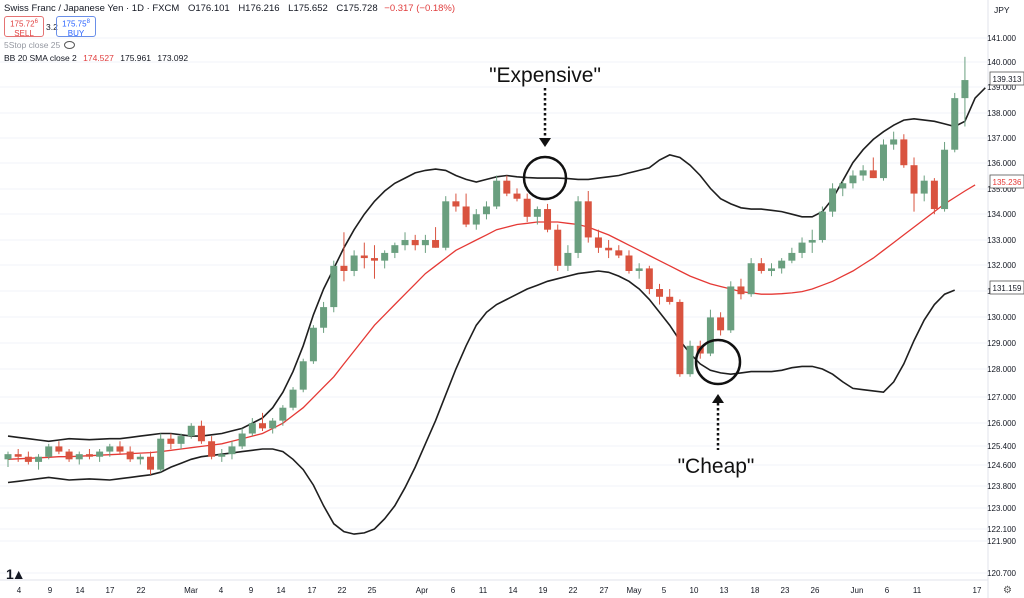  Describe the element at coordinates (815, 590) in the screenshot. I see `x-tick-label: 26` at that location.